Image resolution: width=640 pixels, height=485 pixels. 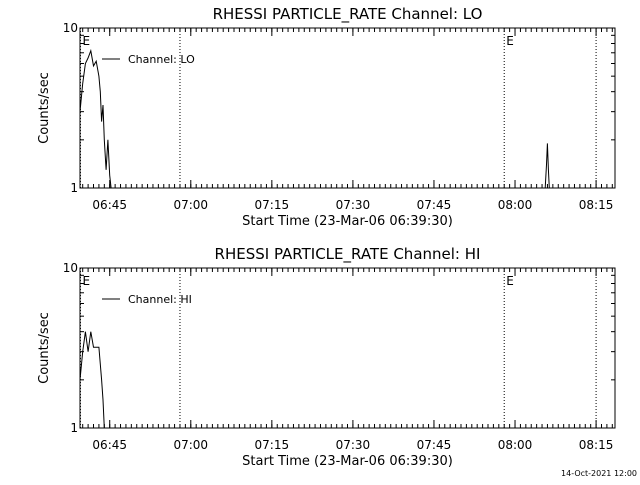 I want to click on chart-title: RHESSI PARTICLE_RATE Channel: HI, so click(x=348, y=254).